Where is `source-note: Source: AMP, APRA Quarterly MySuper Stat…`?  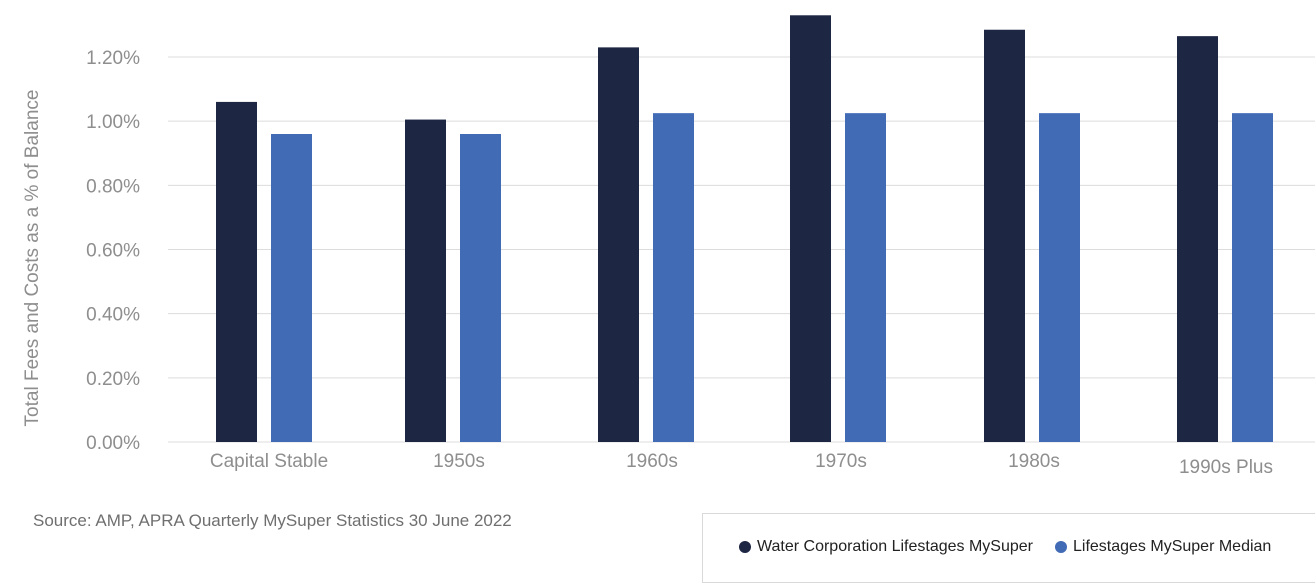 source-note: Source: AMP, APRA Quarterly MySuper Stat… is located at coordinates (272, 520).